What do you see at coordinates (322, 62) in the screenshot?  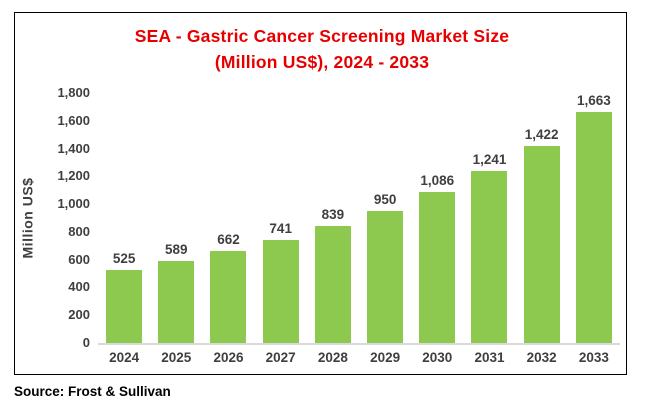 I see `chart-title-line-2: (Million US$), 2024 - 2033` at bounding box center [322, 62].